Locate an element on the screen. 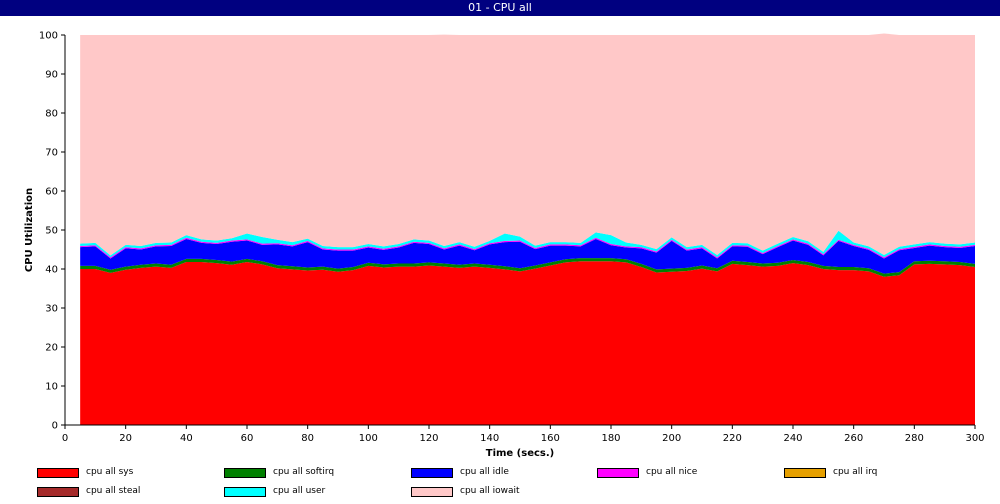  y-tick-label: 40 is located at coordinates (51, 270).